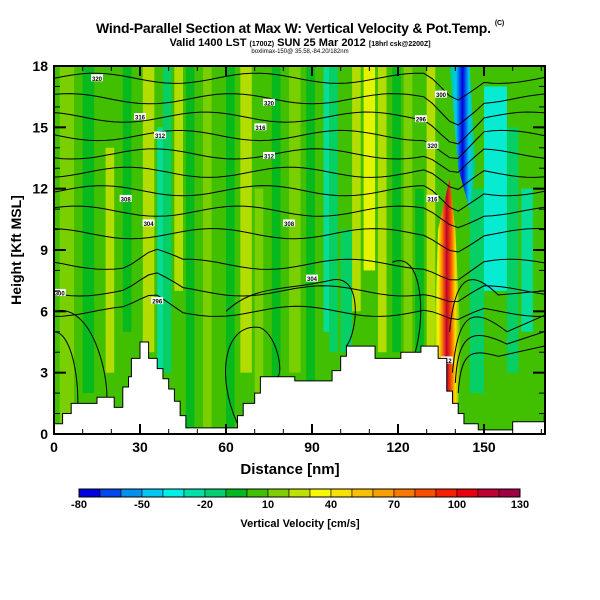 This screenshot has width=600, height=600. Describe the element at coordinates (394, 505) in the screenshot. I see `colorbar-tick-label: 70` at that location.